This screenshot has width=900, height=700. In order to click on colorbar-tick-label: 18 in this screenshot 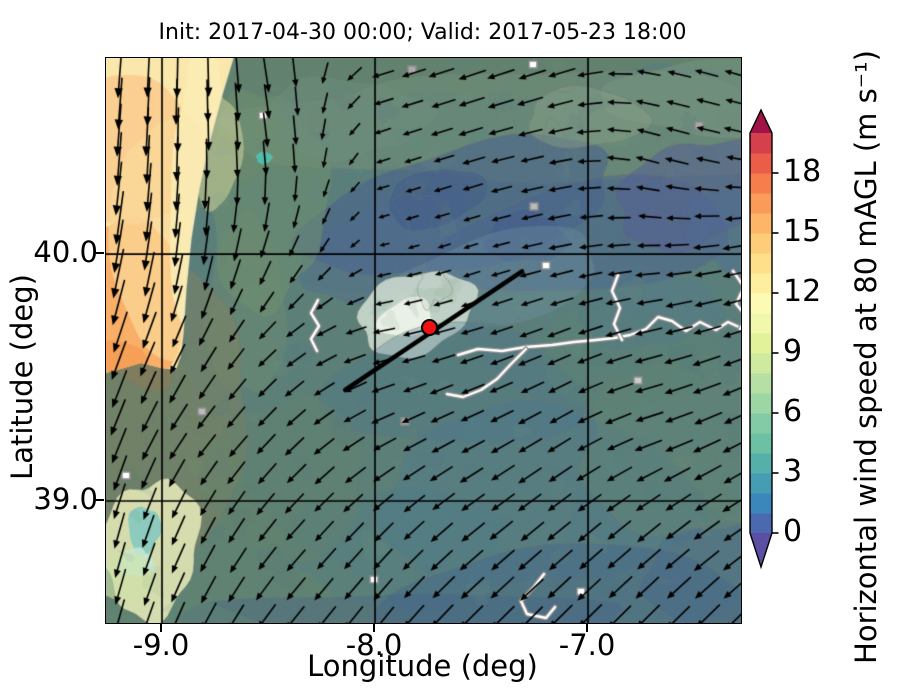, I will do `click(802, 171)`.